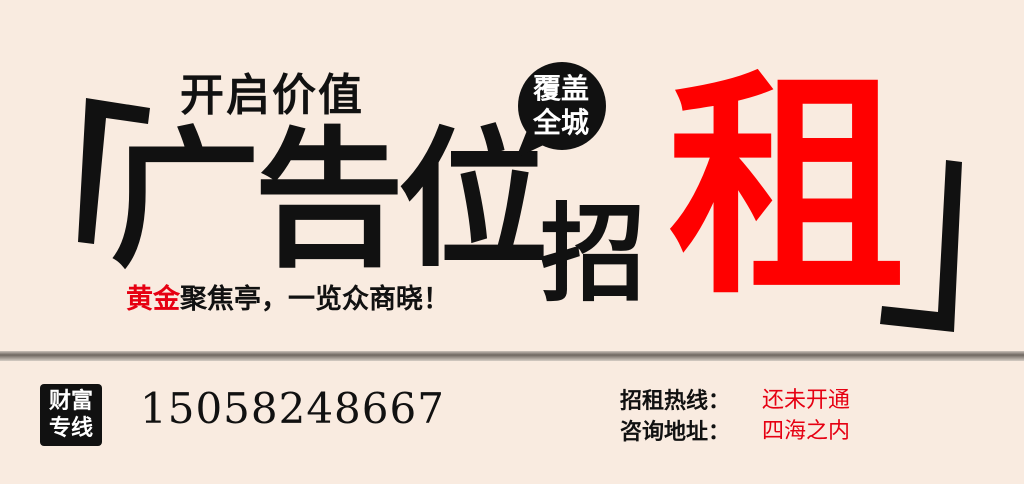  Describe the element at coordinates (806, 431) in the screenshot. I see `address-value: 四海之内` at that location.